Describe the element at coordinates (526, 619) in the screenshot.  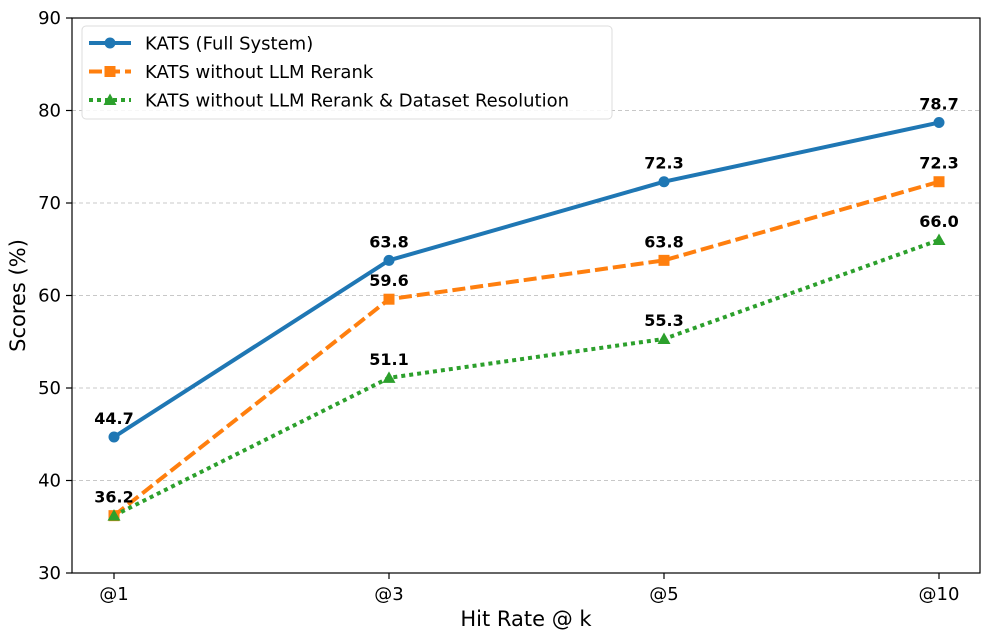
I see `x-axis-title: Hit Rate @ k` at that location.